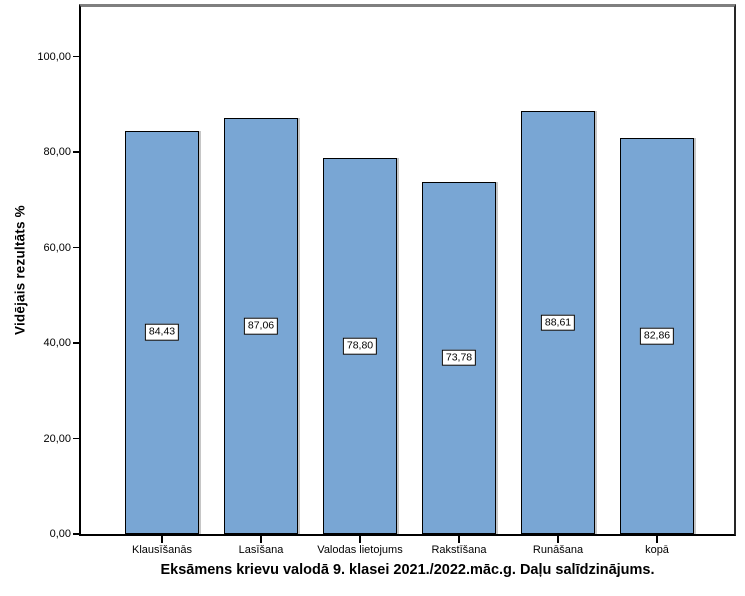 The image size is (745, 596). Describe the element at coordinates (57, 247) in the screenshot. I see `y-tick-label: 60,00` at that location.